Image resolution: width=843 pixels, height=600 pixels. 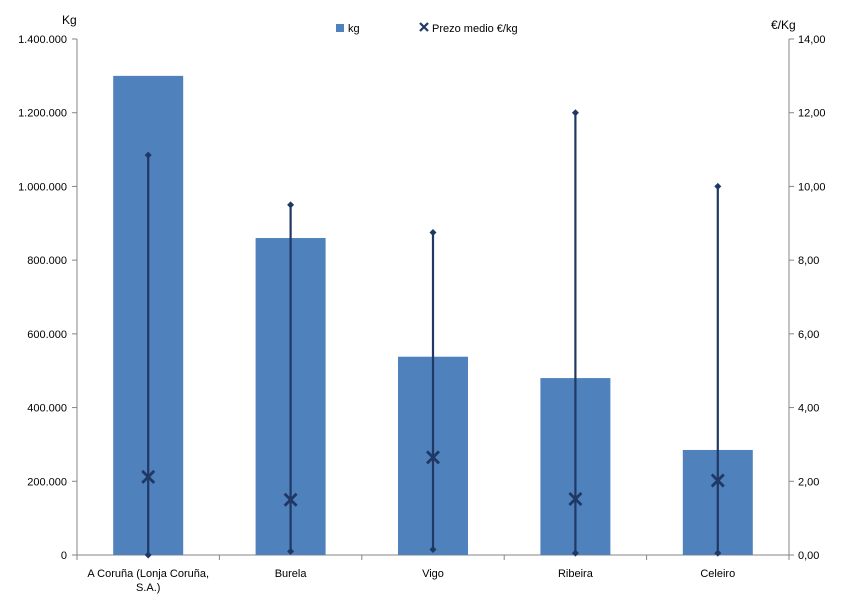 What do you see at coordinates (148, 574) in the screenshot?
I see `x-category-label: A Coruña (Lonja Coruña,` at bounding box center [148, 574].